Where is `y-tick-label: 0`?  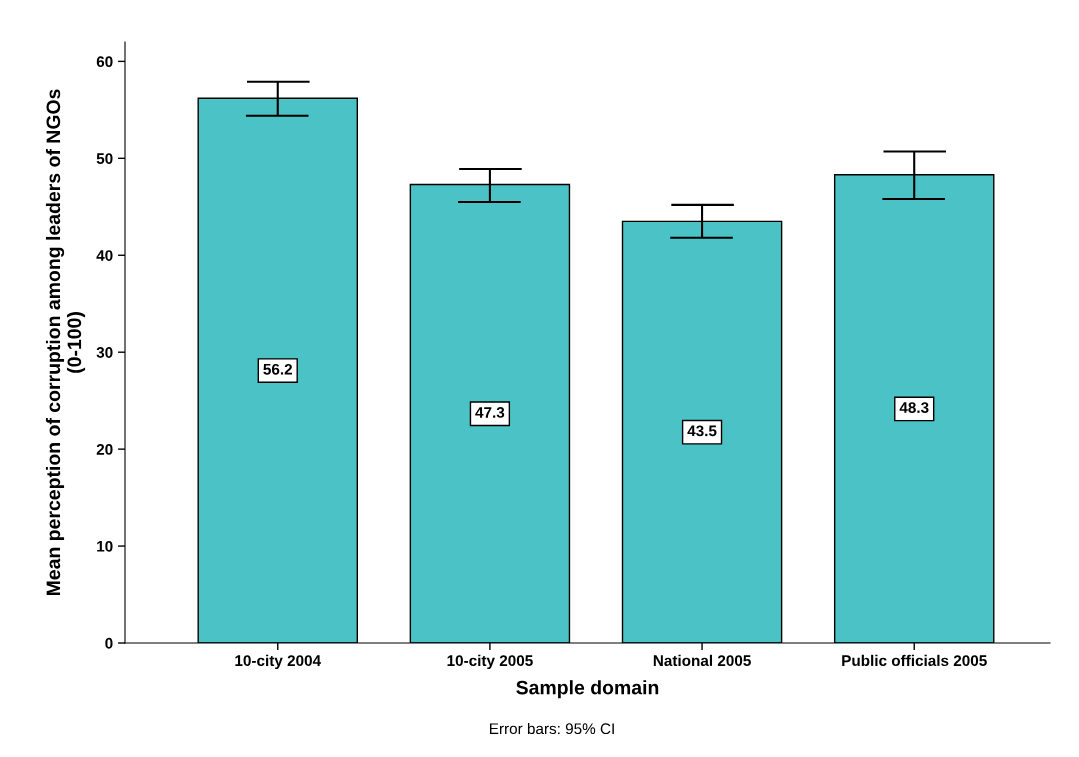 y-tick-label: 0 is located at coordinates (109, 643).